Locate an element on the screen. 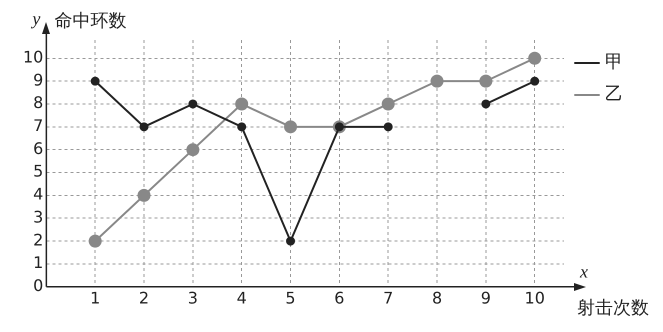 The height and width of the screenshot is (332, 663). text: x is located at coordinates (583, 272).